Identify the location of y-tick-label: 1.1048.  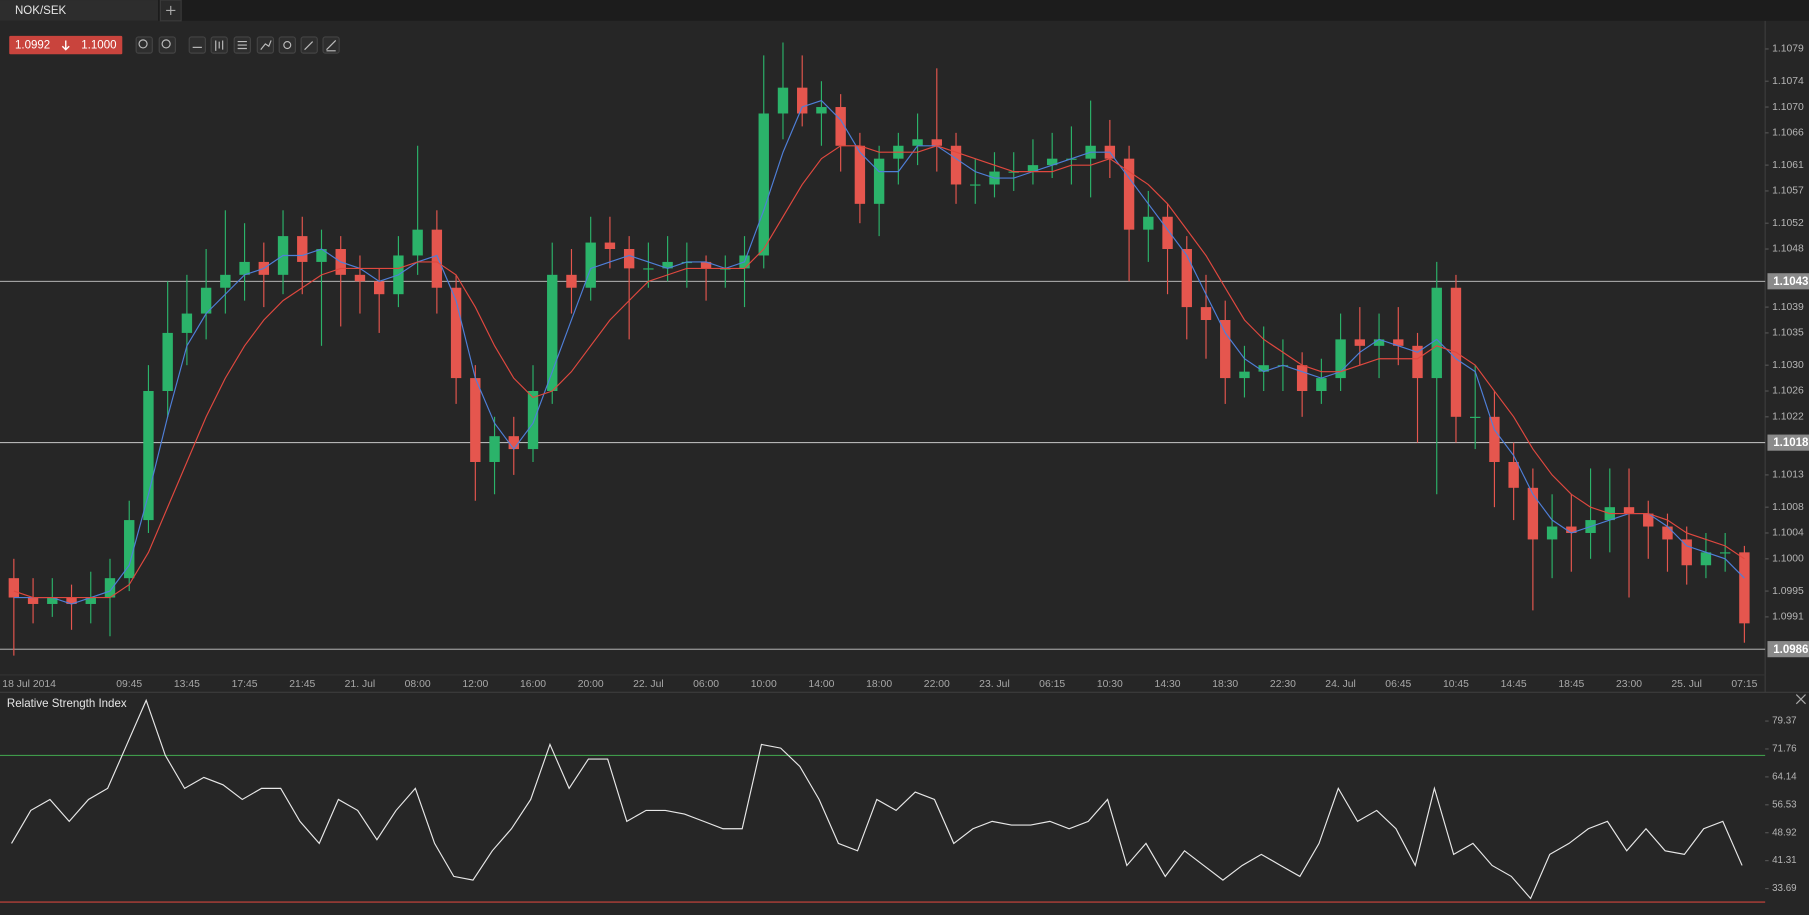
(1788, 249).